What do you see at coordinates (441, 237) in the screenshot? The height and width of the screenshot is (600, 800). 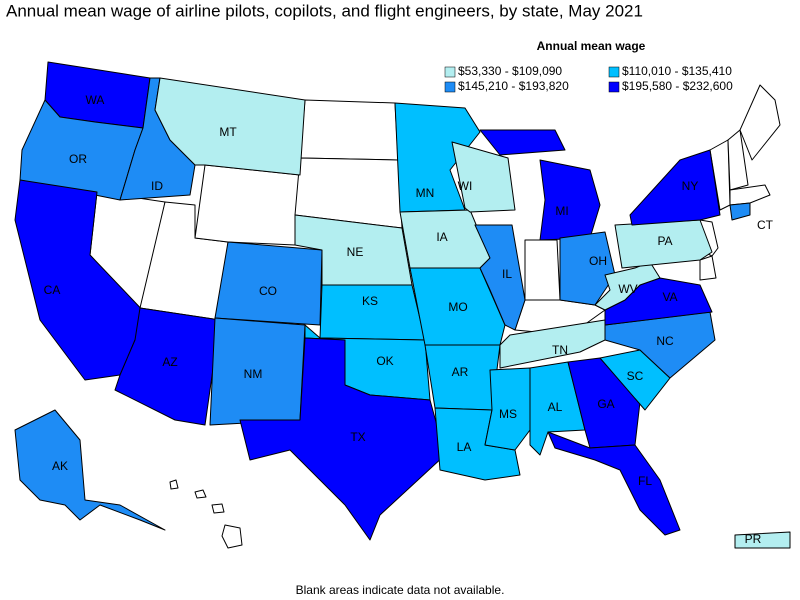 I see `state-label: IA` at bounding box center [441, 237].